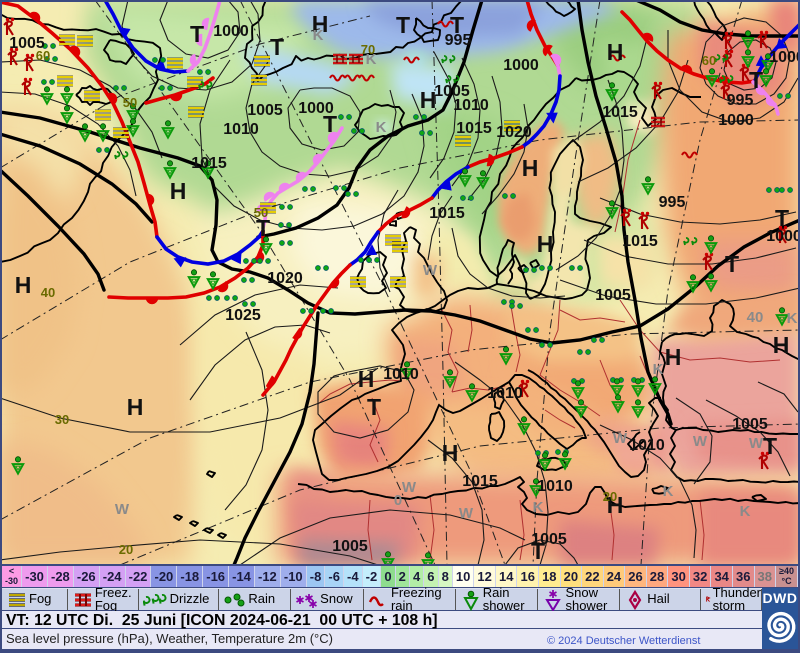 Image resolution: width=800 pixels, height=653 pixels. What do you see at coordinates (398, 500) in the screenshot?
I see `svg-text: 0` at bounding box center [398, 500].